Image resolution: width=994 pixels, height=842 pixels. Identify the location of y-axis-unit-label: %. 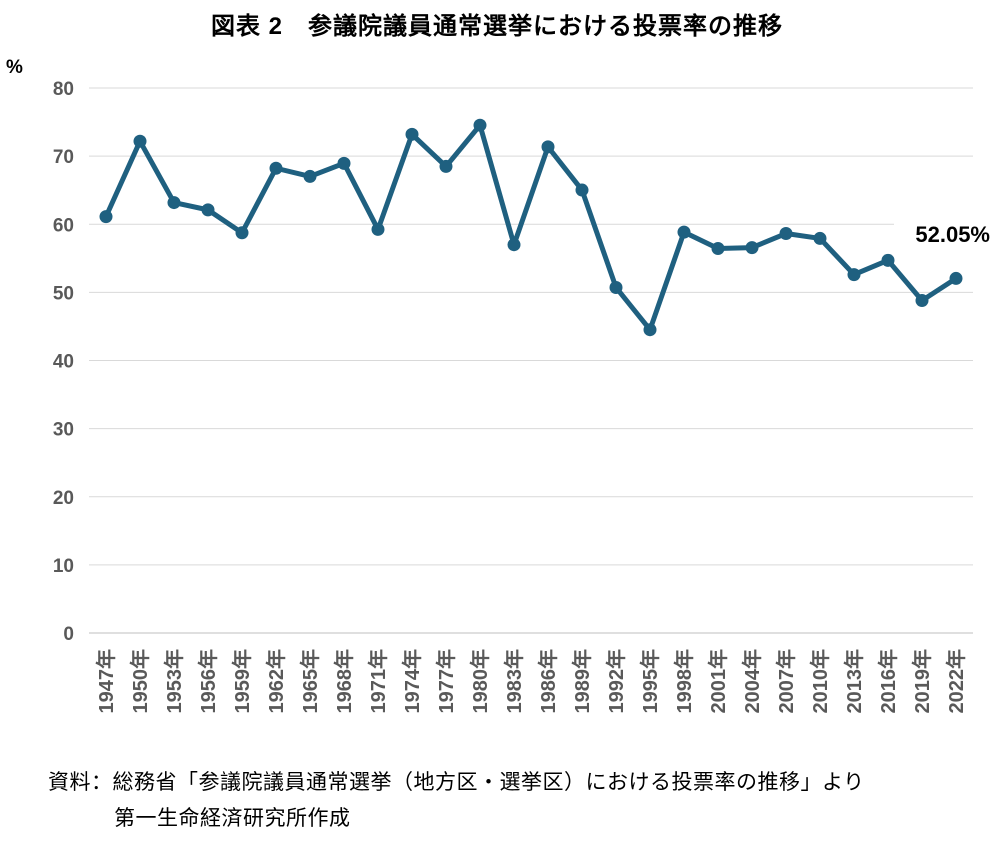
(14, 67).